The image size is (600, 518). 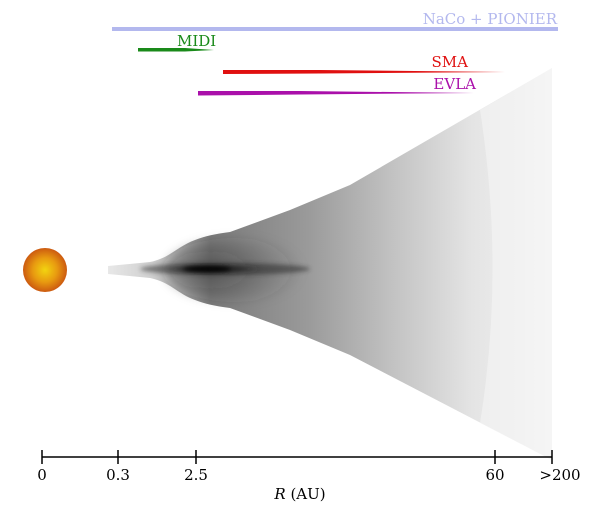 I want to click on instrument-sma: SMA, so click(x=364, y=63).